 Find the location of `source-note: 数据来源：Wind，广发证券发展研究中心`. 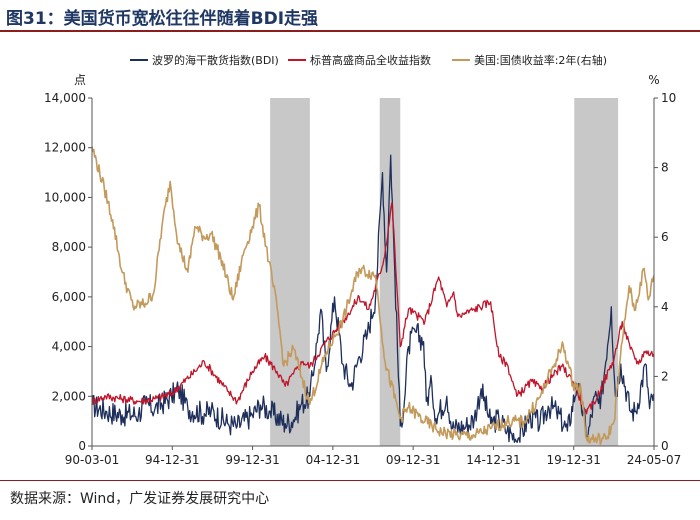

source-note: 数据来源：Wind，广发证券发展研究中心 is located at coordinates (140, 499).